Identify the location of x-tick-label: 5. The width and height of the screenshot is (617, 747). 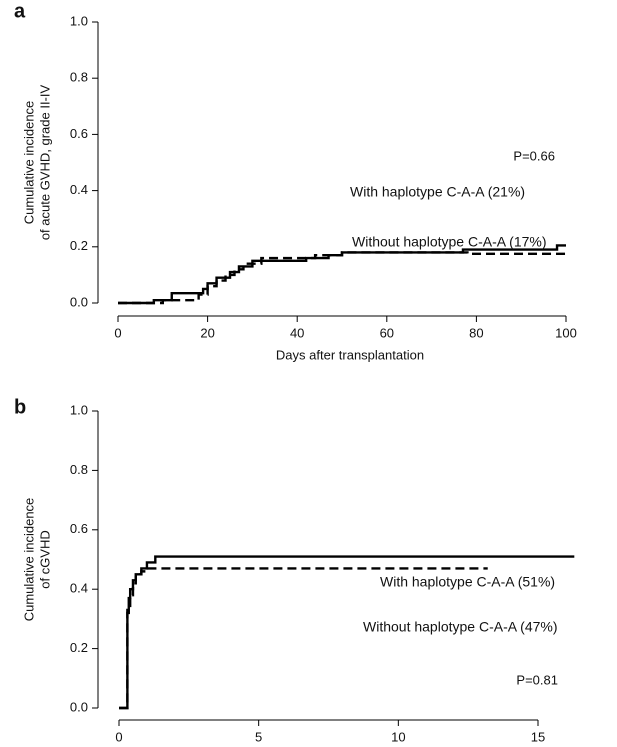
(258, 736).